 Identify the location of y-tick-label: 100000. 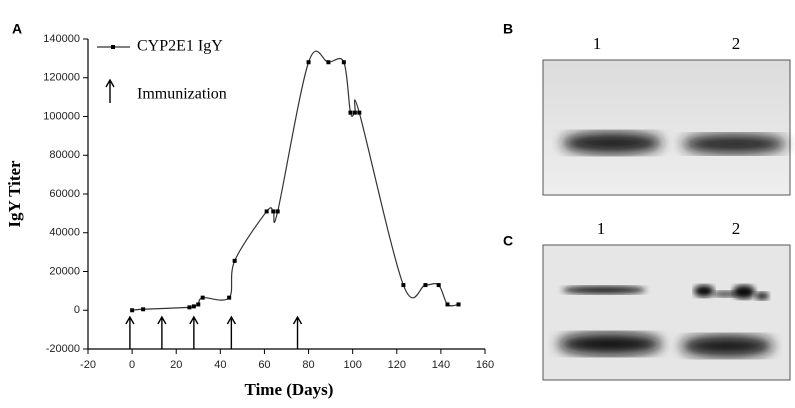
(61, 116).